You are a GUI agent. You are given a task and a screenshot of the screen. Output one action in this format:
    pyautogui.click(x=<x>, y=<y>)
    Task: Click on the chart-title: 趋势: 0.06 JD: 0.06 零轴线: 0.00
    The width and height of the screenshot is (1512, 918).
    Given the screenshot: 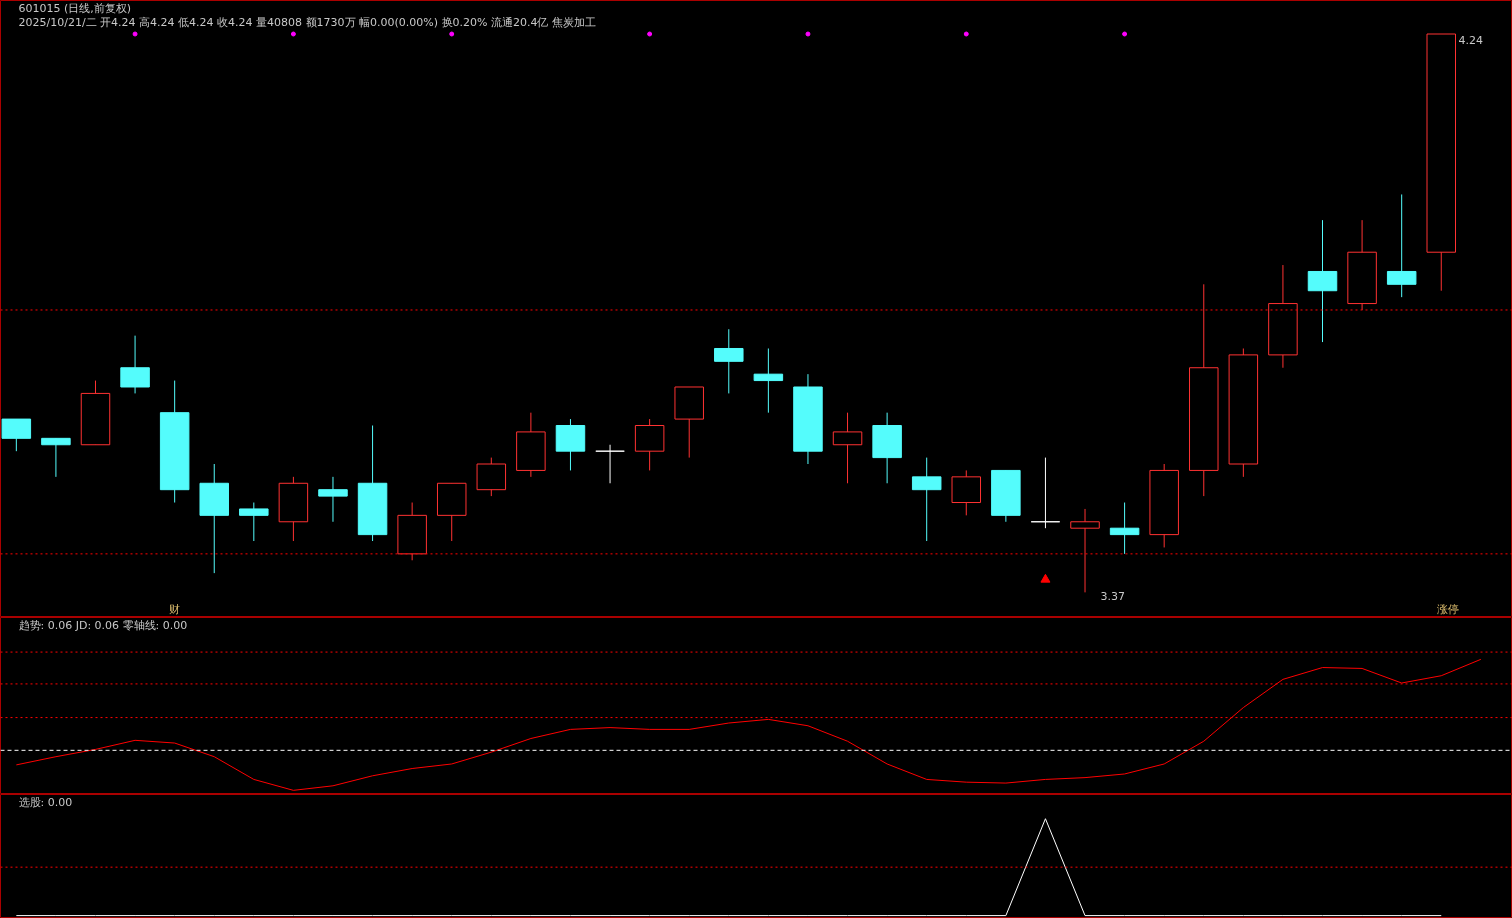 What is the action you would take?
    pyautogui.click(x=103, y=625)
    